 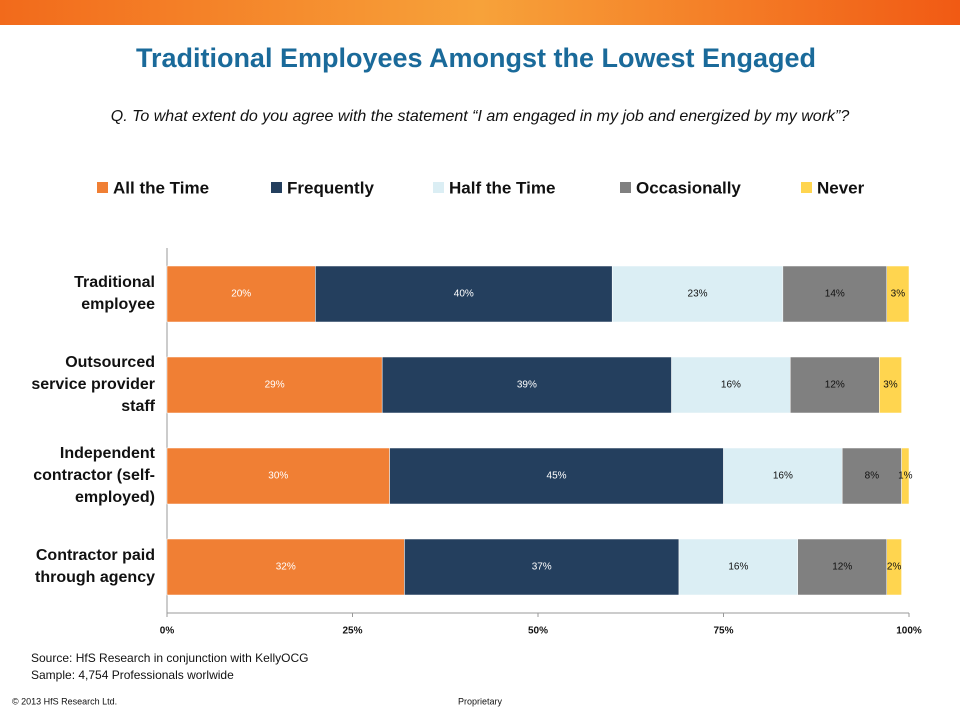 I want to click on data-label: 40%, so click(x=464, y=294).